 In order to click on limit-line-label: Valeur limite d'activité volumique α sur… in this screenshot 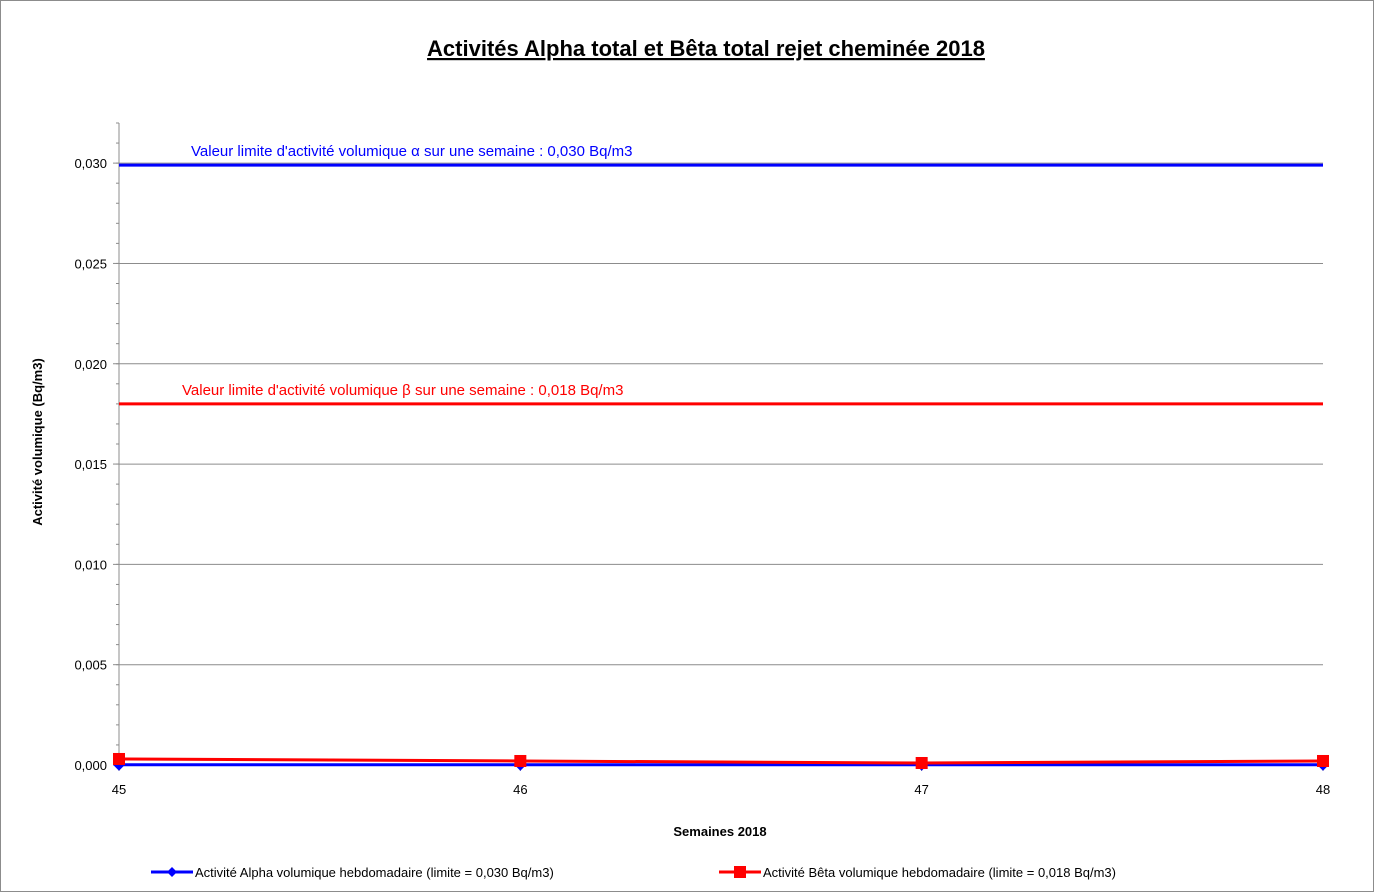, I will do `click(411, 151)`.